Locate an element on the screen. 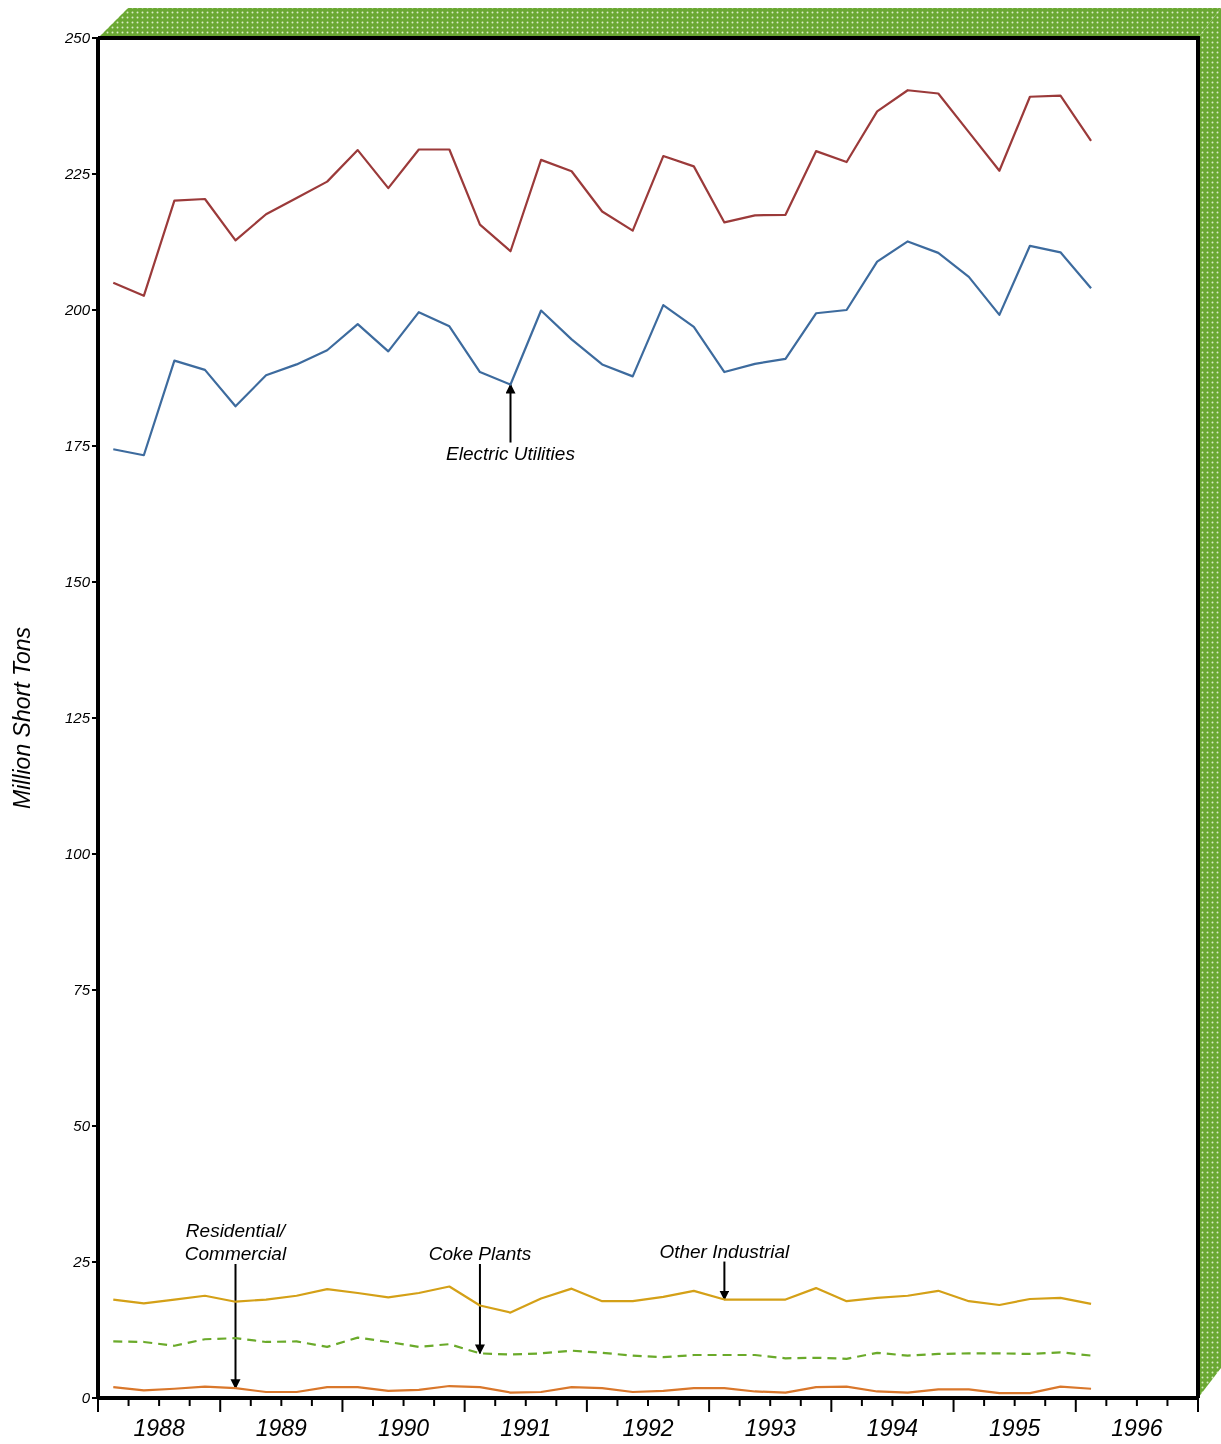 Image resolution: width=1221 pixels, height=1444 pixels. y-axis-title: Million Short Tons is located at coordinates (22, 717).